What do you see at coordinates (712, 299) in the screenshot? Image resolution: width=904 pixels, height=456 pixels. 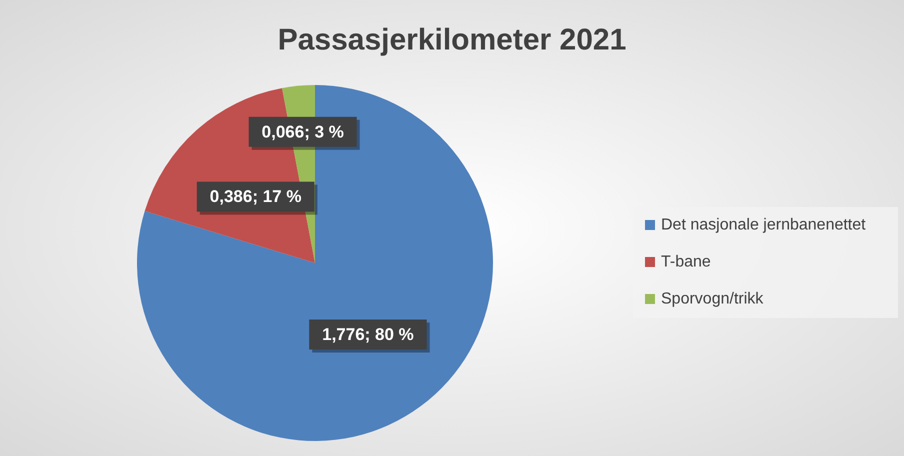 I see `legend-label: Sporvogn/trikk` at bounding box center [712, 299].